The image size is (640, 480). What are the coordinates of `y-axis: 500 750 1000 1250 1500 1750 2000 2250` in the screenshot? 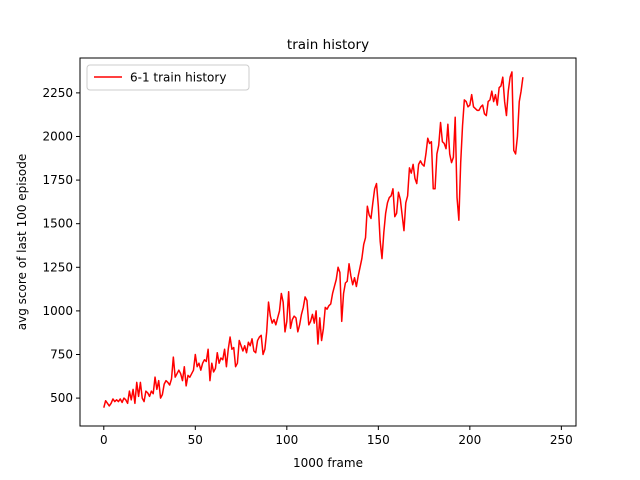 It's located at (61, 245).